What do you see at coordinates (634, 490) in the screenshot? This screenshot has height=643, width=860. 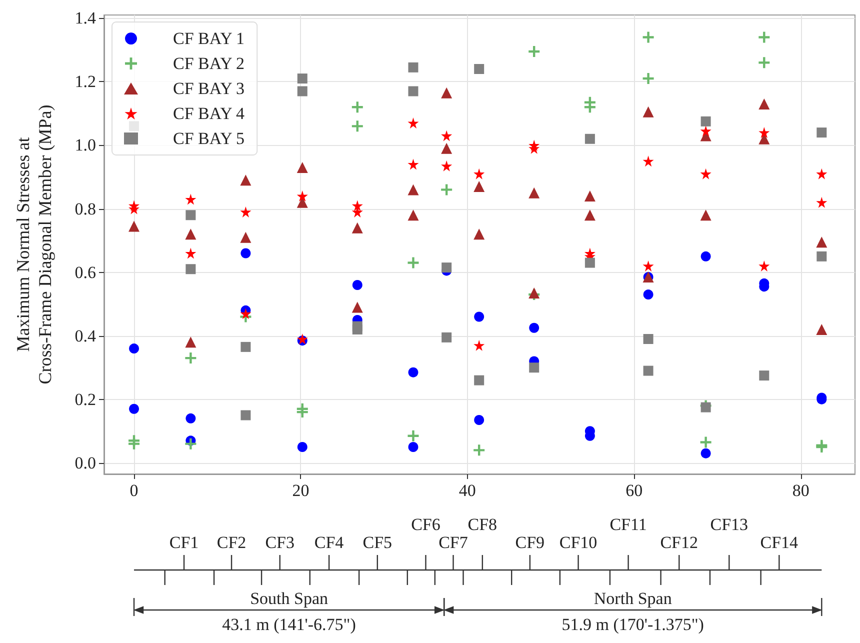 I see `x-tick-label: 60` at bounding box center [634, 490].